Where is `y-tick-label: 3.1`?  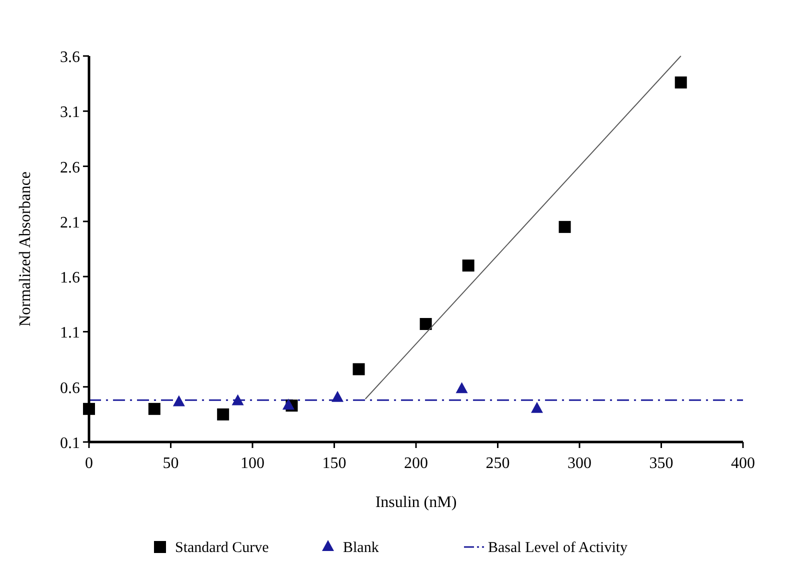
y-tick-label: 3.1 is located at coordinates (70, 113).